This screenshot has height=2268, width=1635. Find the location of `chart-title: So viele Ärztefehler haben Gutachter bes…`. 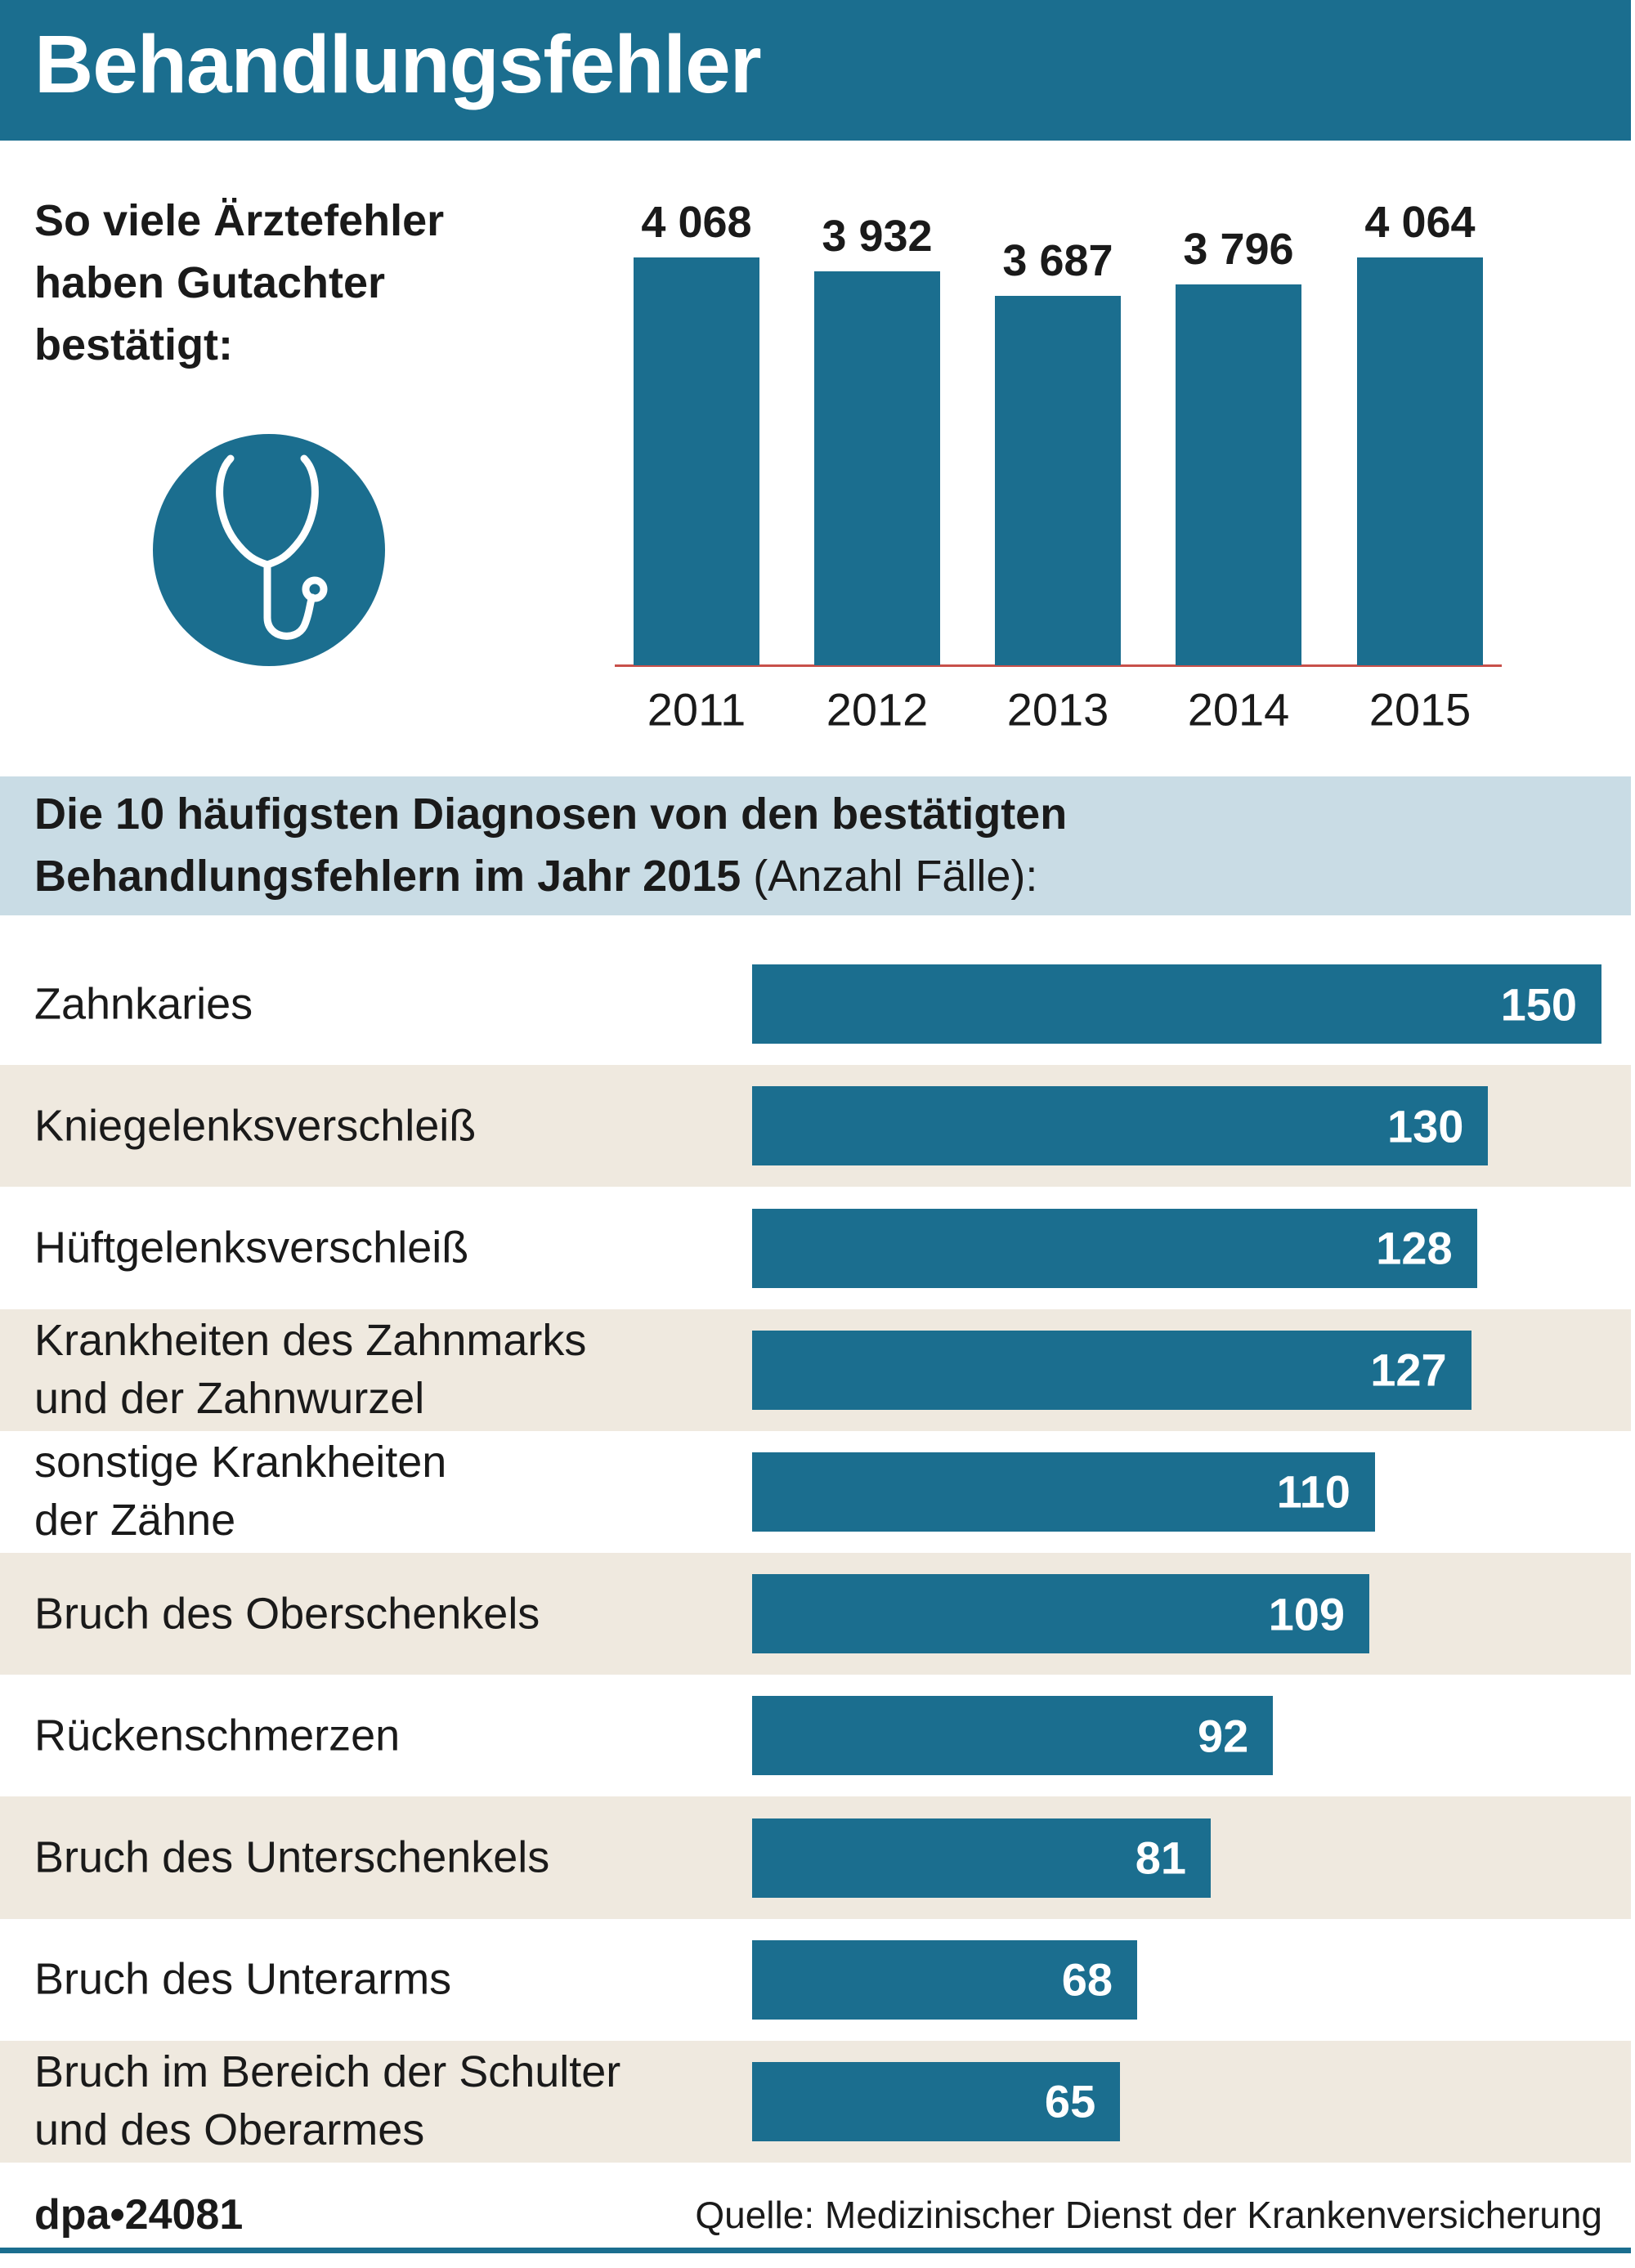

chart-title: So viele Ärztefehler haben Gutachter bes… is located at coordinates (239, 282).